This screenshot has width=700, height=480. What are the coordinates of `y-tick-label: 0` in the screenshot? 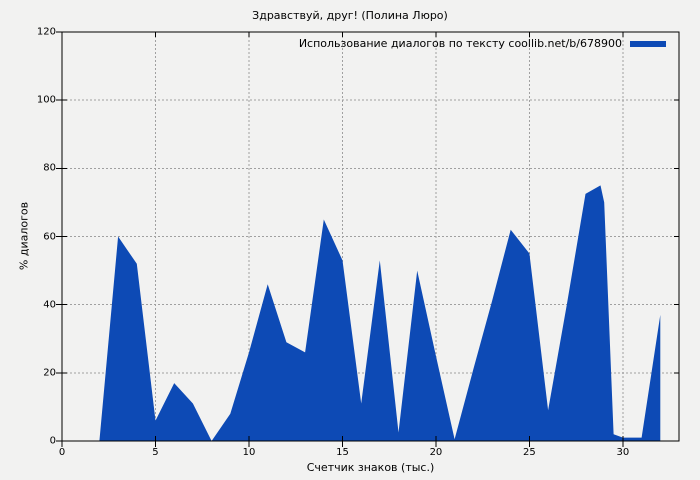 It's located at (52, 441).